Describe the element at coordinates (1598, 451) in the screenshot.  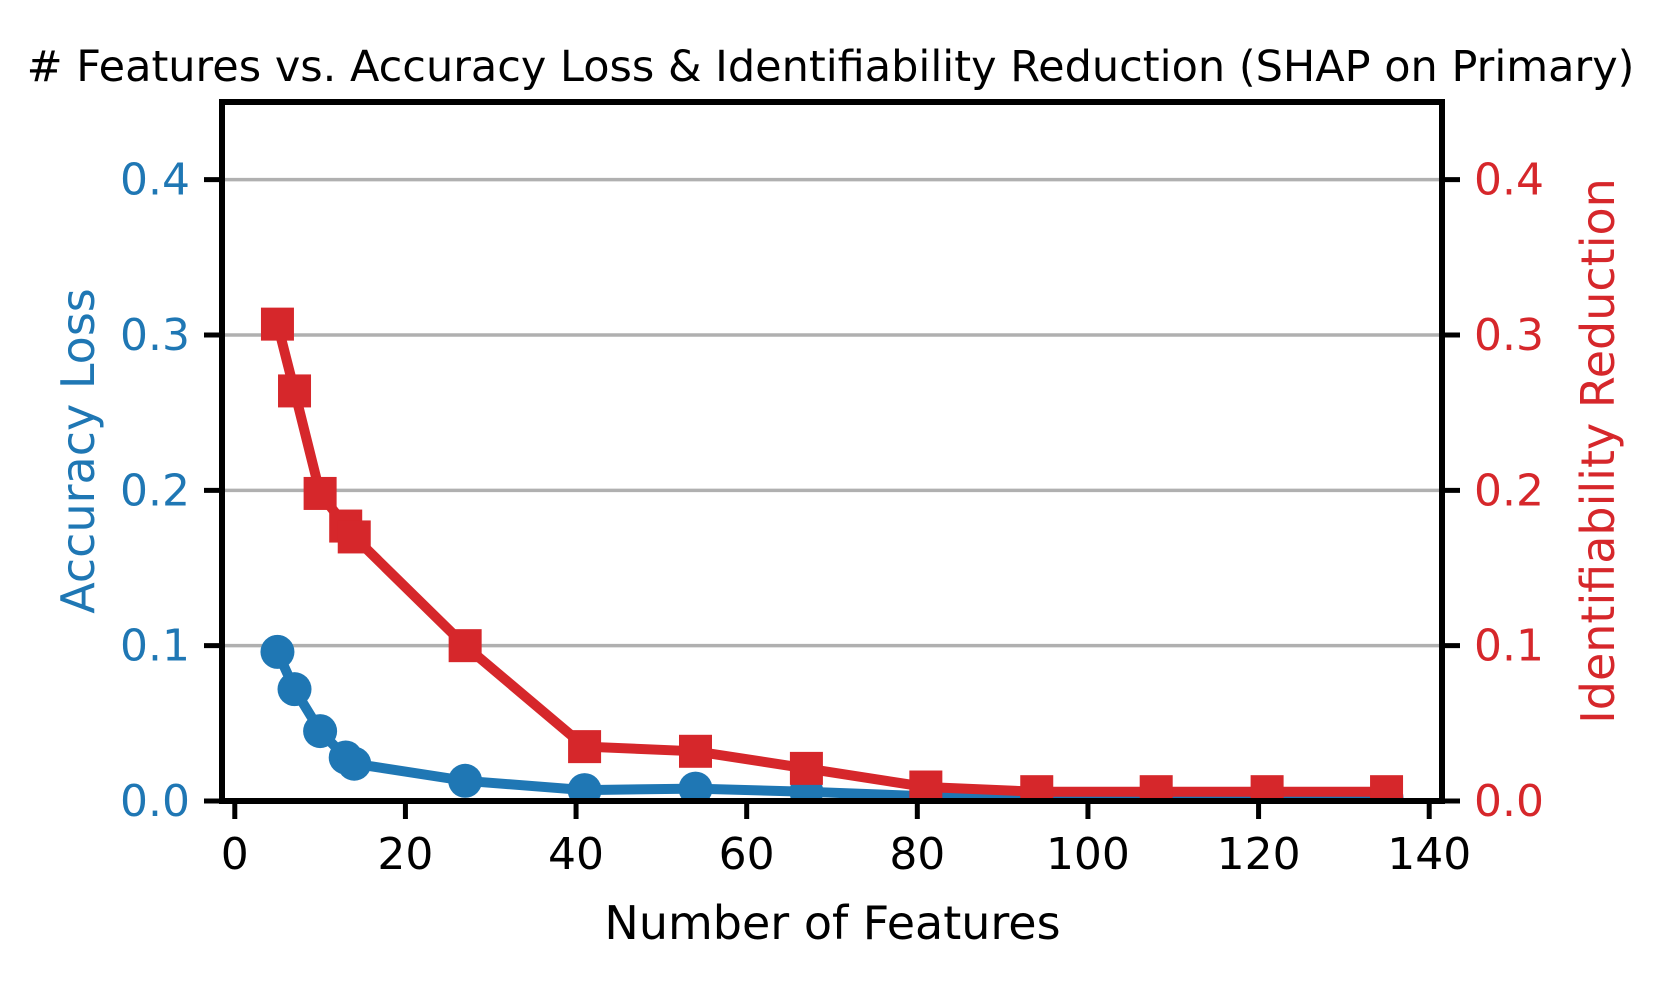
I see `right-axis-label: Identifiability Reduction` at that location.